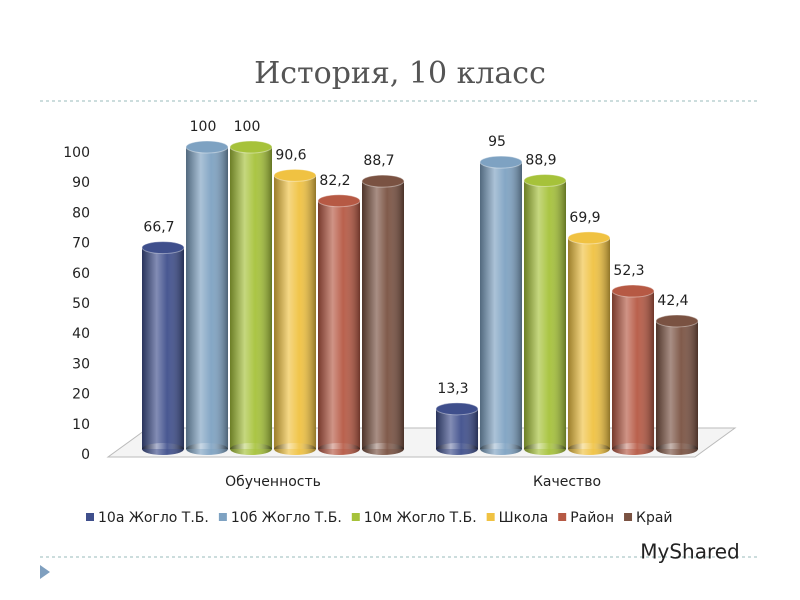  I want to click on y-tick-label: 20, so click(81, 395).